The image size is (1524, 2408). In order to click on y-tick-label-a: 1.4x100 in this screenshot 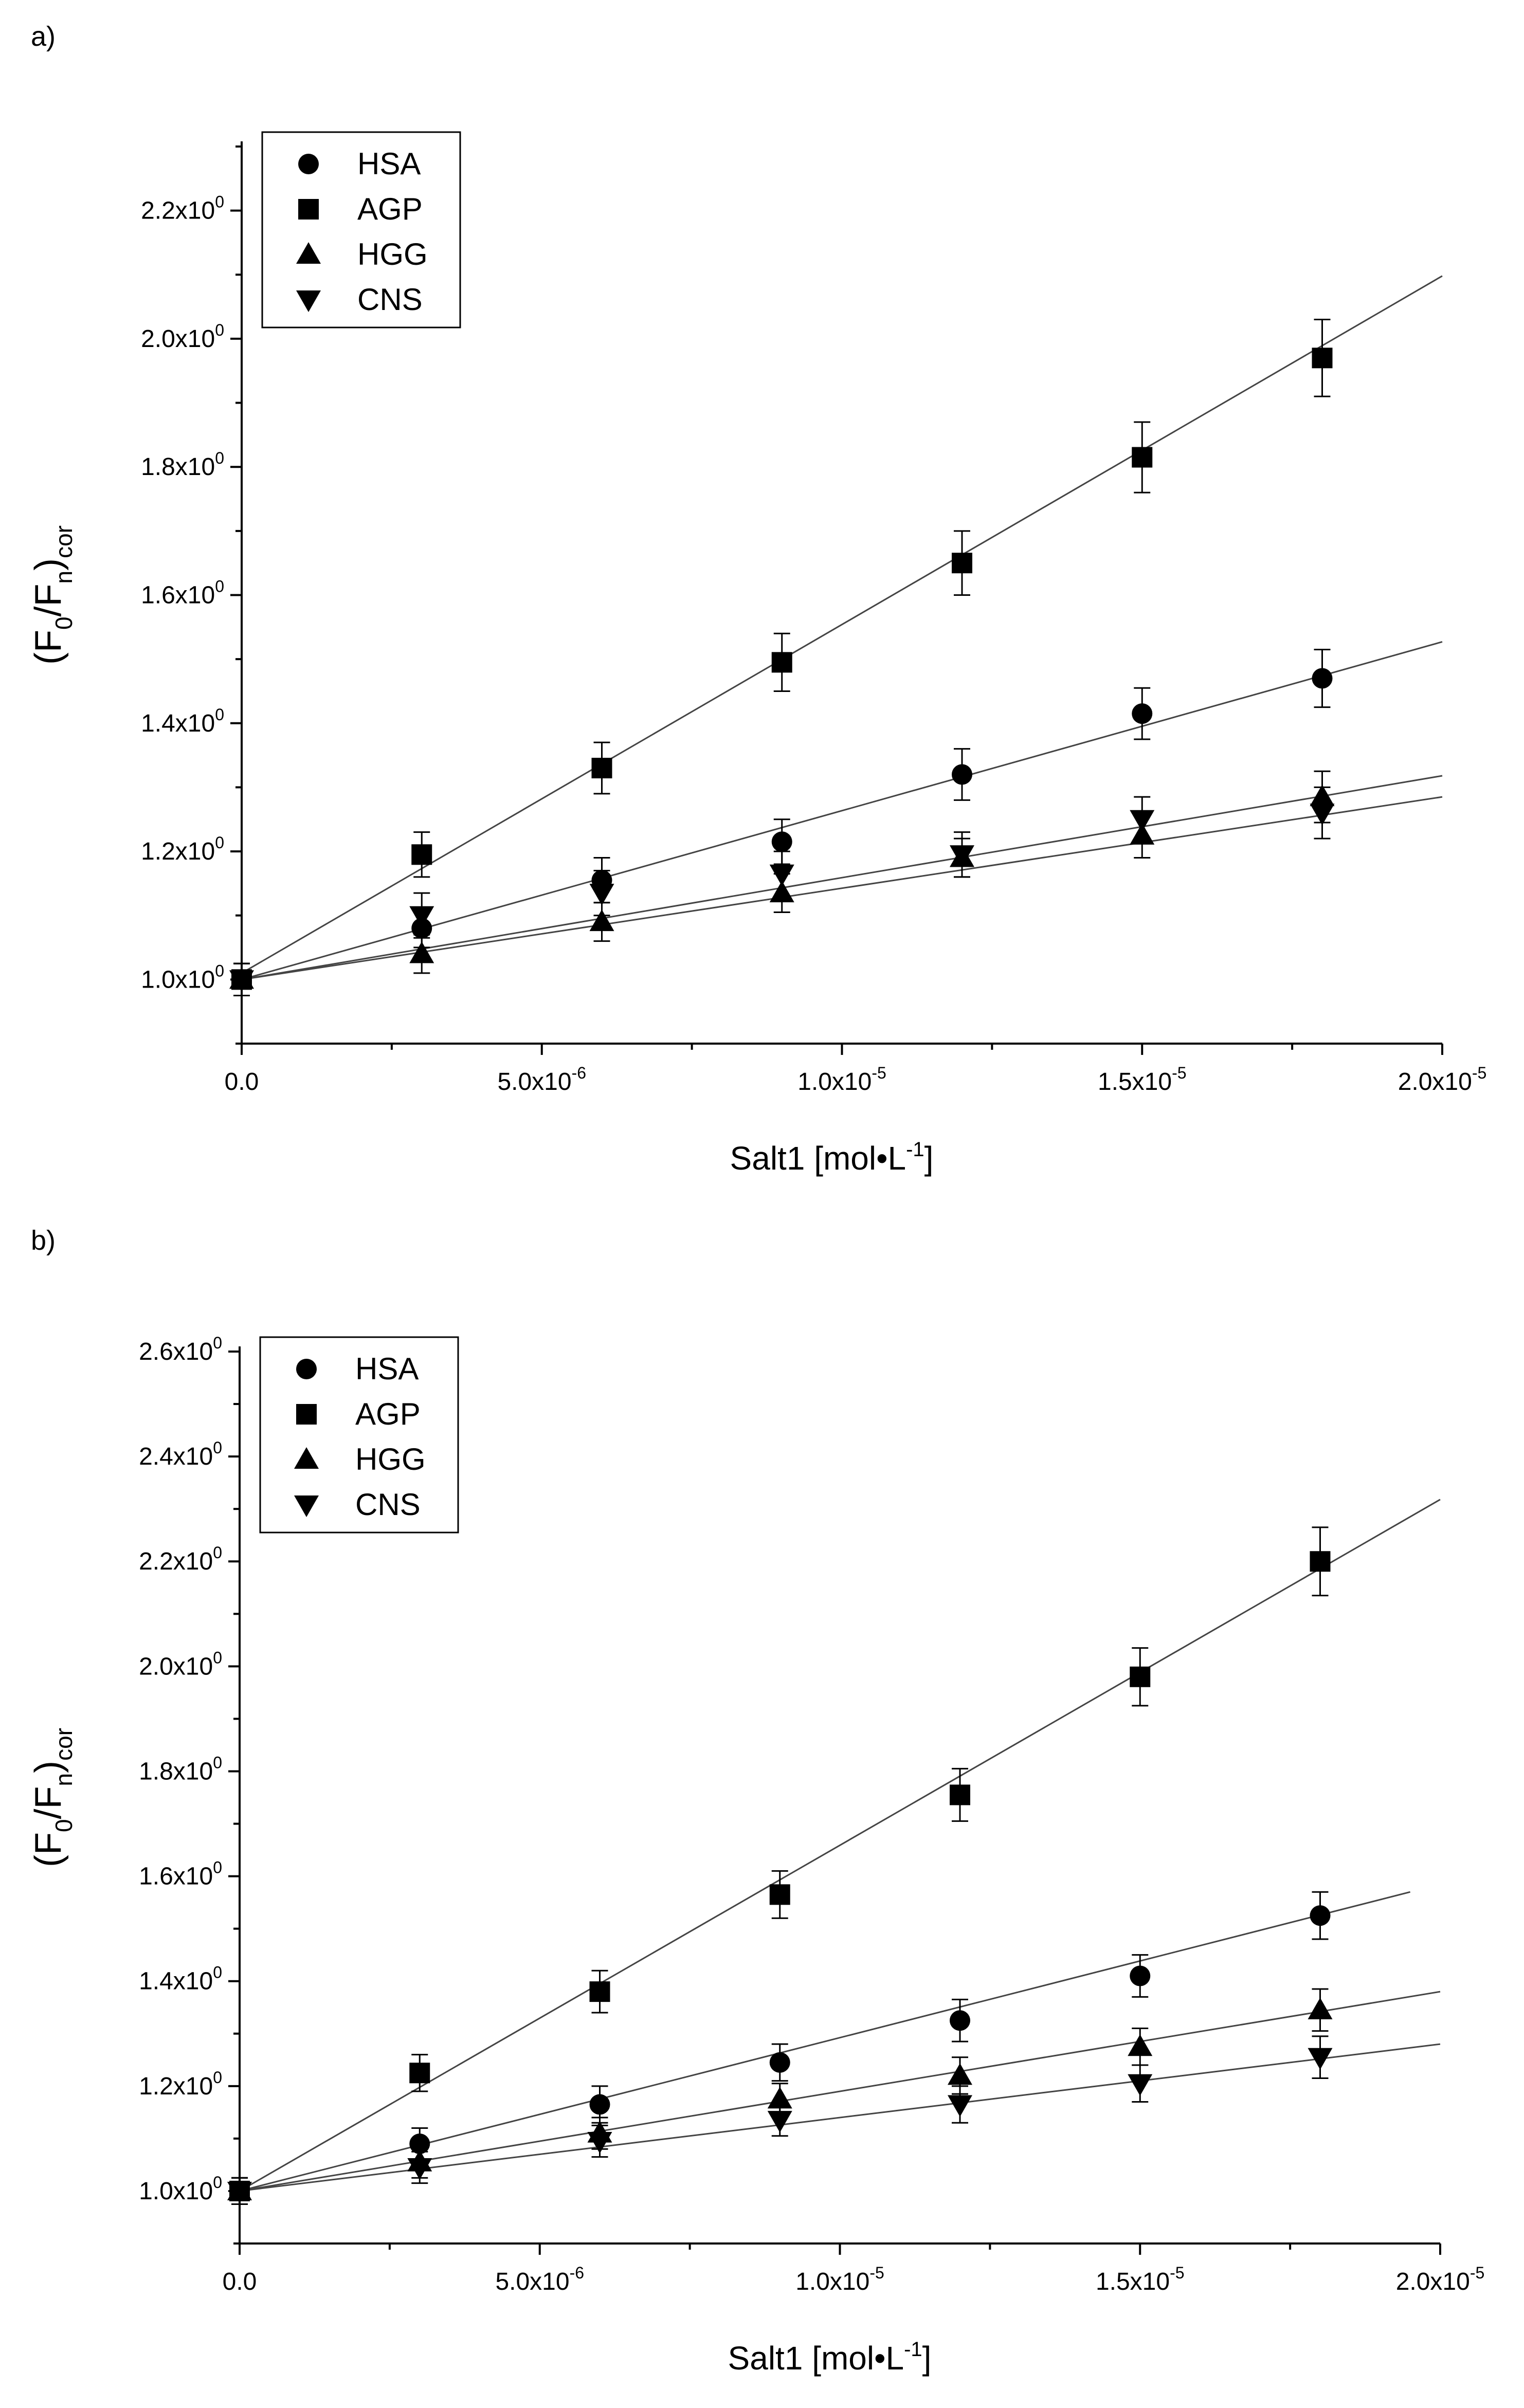, I will do `click(182, 721)`.